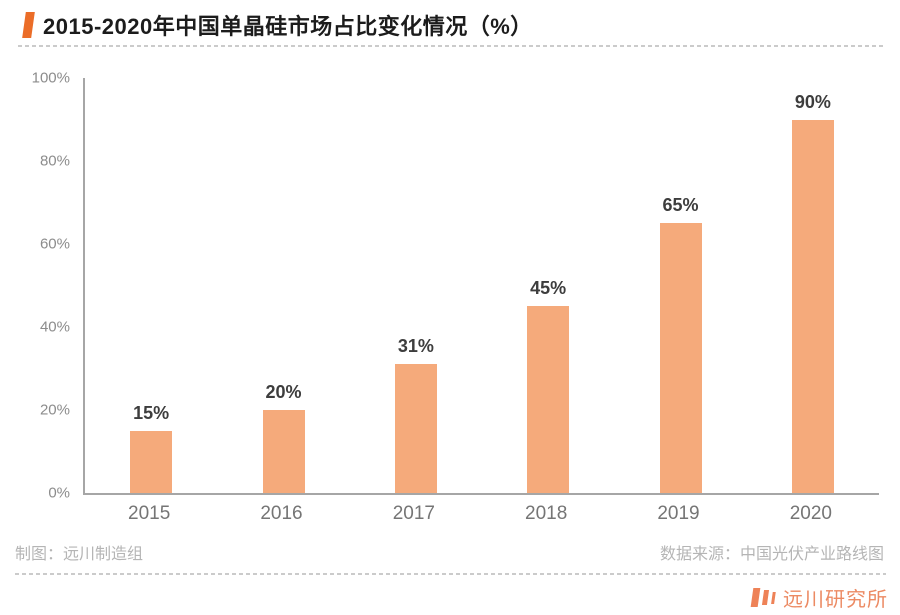 The width and height of the screenshot is (900, 615). Describe the element at coordinates (283, 451) in the screenshot. I see `bar-2016` at that location.